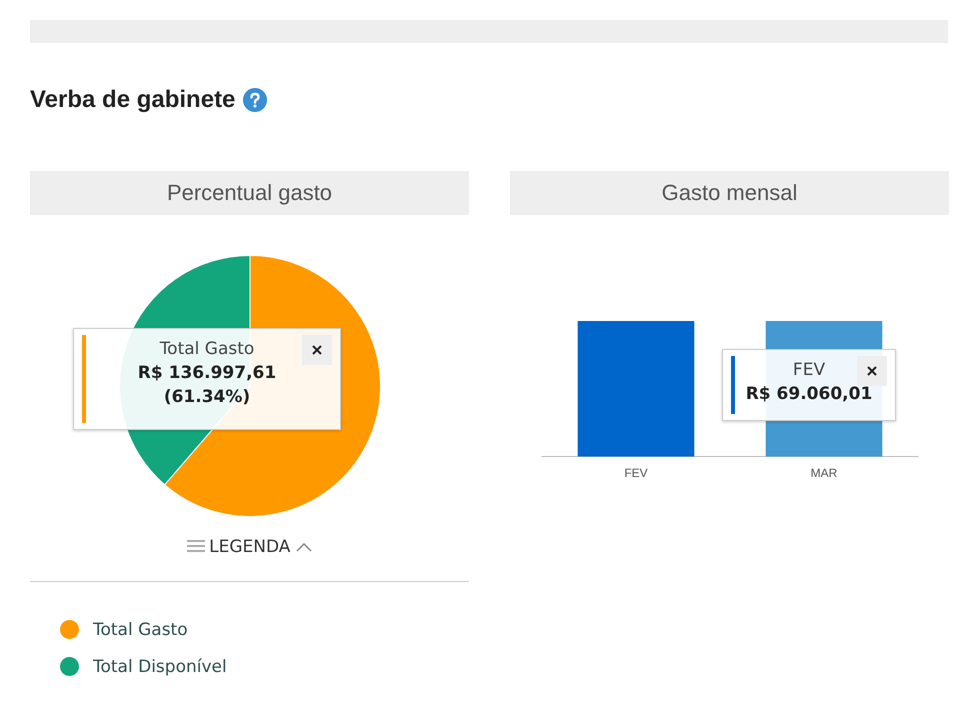  What do you see at coordinates (824, 473) in the screenshot?
I see `x-tick-label: MAR` at bounding box center [824, 473].